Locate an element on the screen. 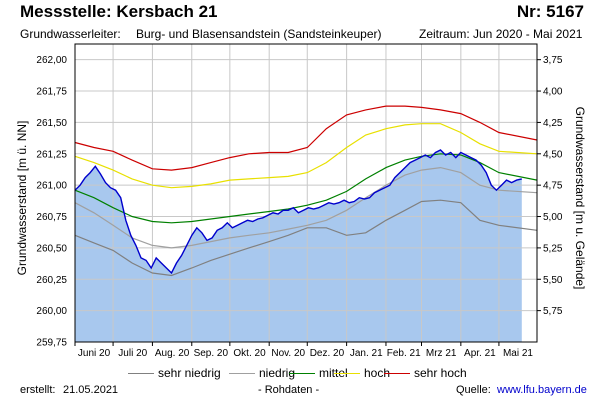 The width and height of the screenshot is (600, 400). x-tick-label: Juni 20 is located at coordinates (94, 353).